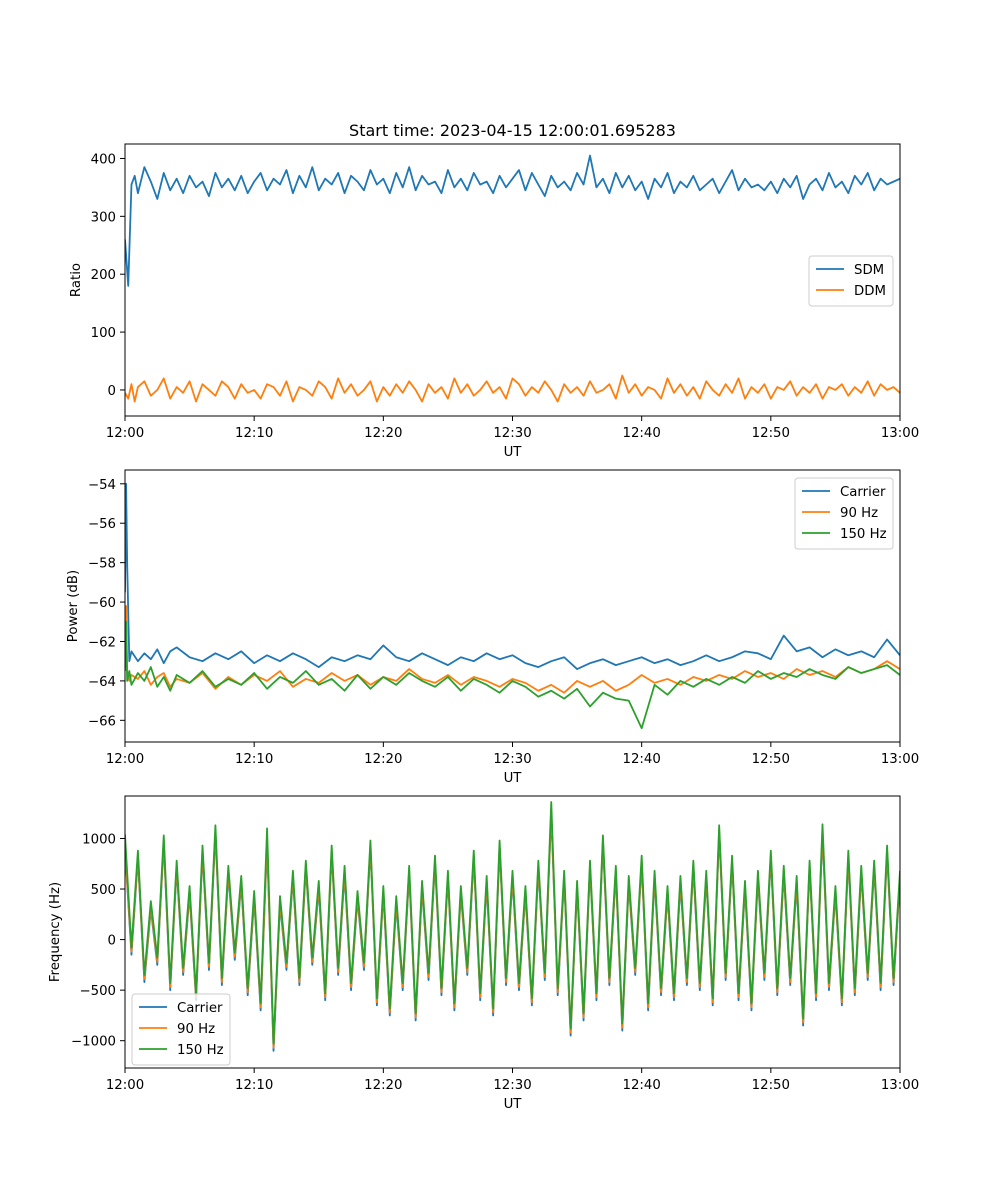  Describe the element at coordinates (76, 280) in the screenshot. I see `y-axis-label: Ratio` at that location.